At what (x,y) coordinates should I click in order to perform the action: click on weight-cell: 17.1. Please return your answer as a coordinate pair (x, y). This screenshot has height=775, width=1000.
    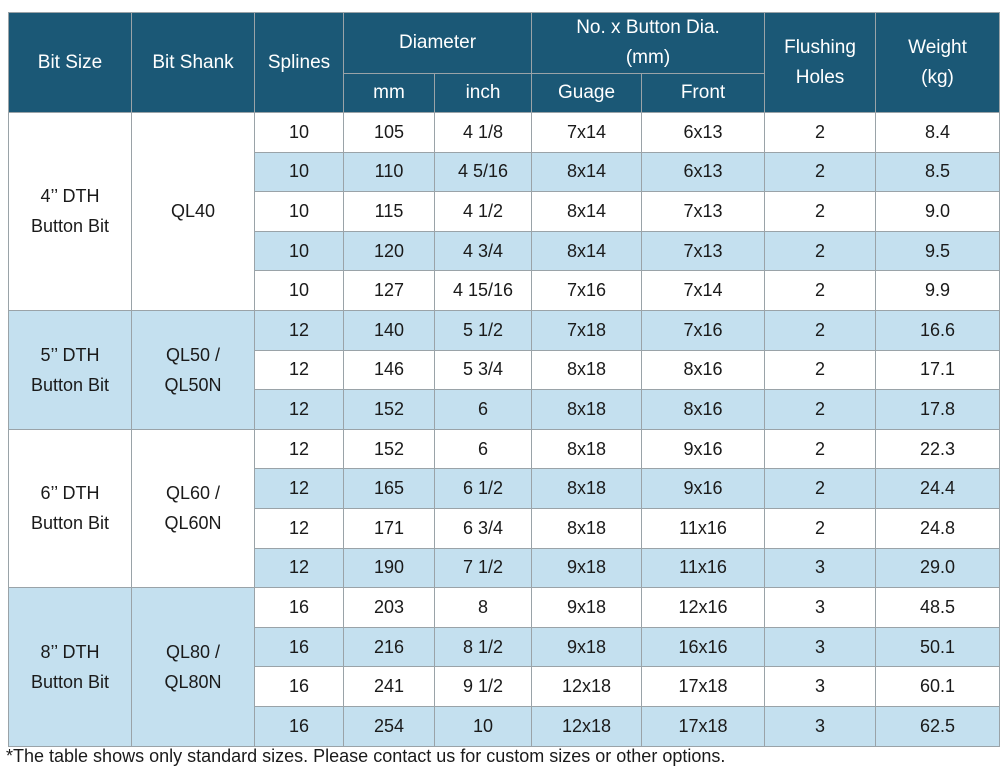
    Looking at the image, I should click on (937, 370).